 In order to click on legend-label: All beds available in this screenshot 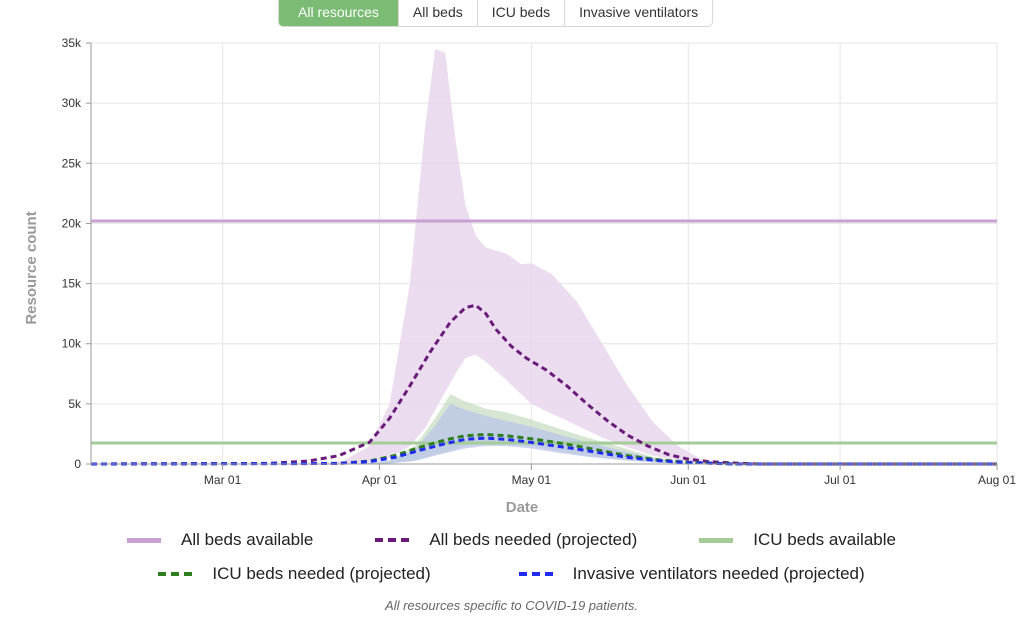, I will do `click(247, 539)`.